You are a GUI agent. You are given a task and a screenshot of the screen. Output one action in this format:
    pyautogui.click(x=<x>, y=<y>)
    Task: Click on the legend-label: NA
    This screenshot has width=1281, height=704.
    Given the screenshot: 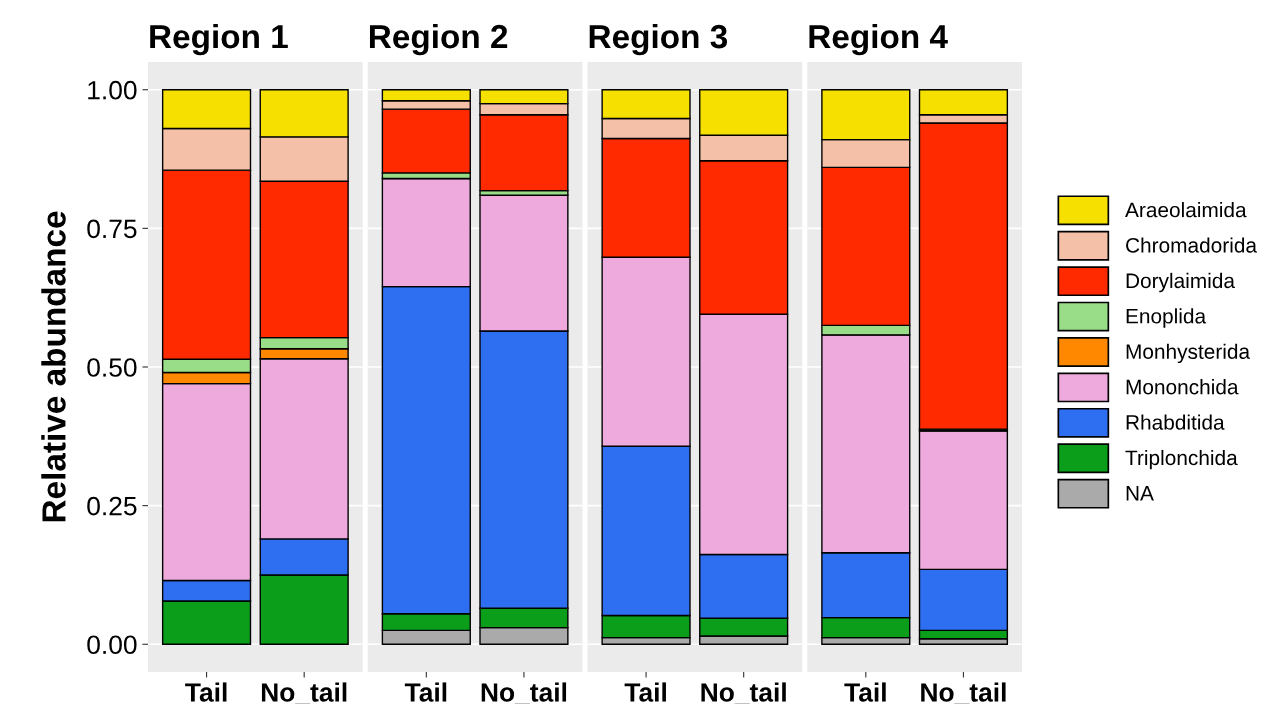 What is the action you would take?
    pyautogui.click(x=1140, y=493)
    